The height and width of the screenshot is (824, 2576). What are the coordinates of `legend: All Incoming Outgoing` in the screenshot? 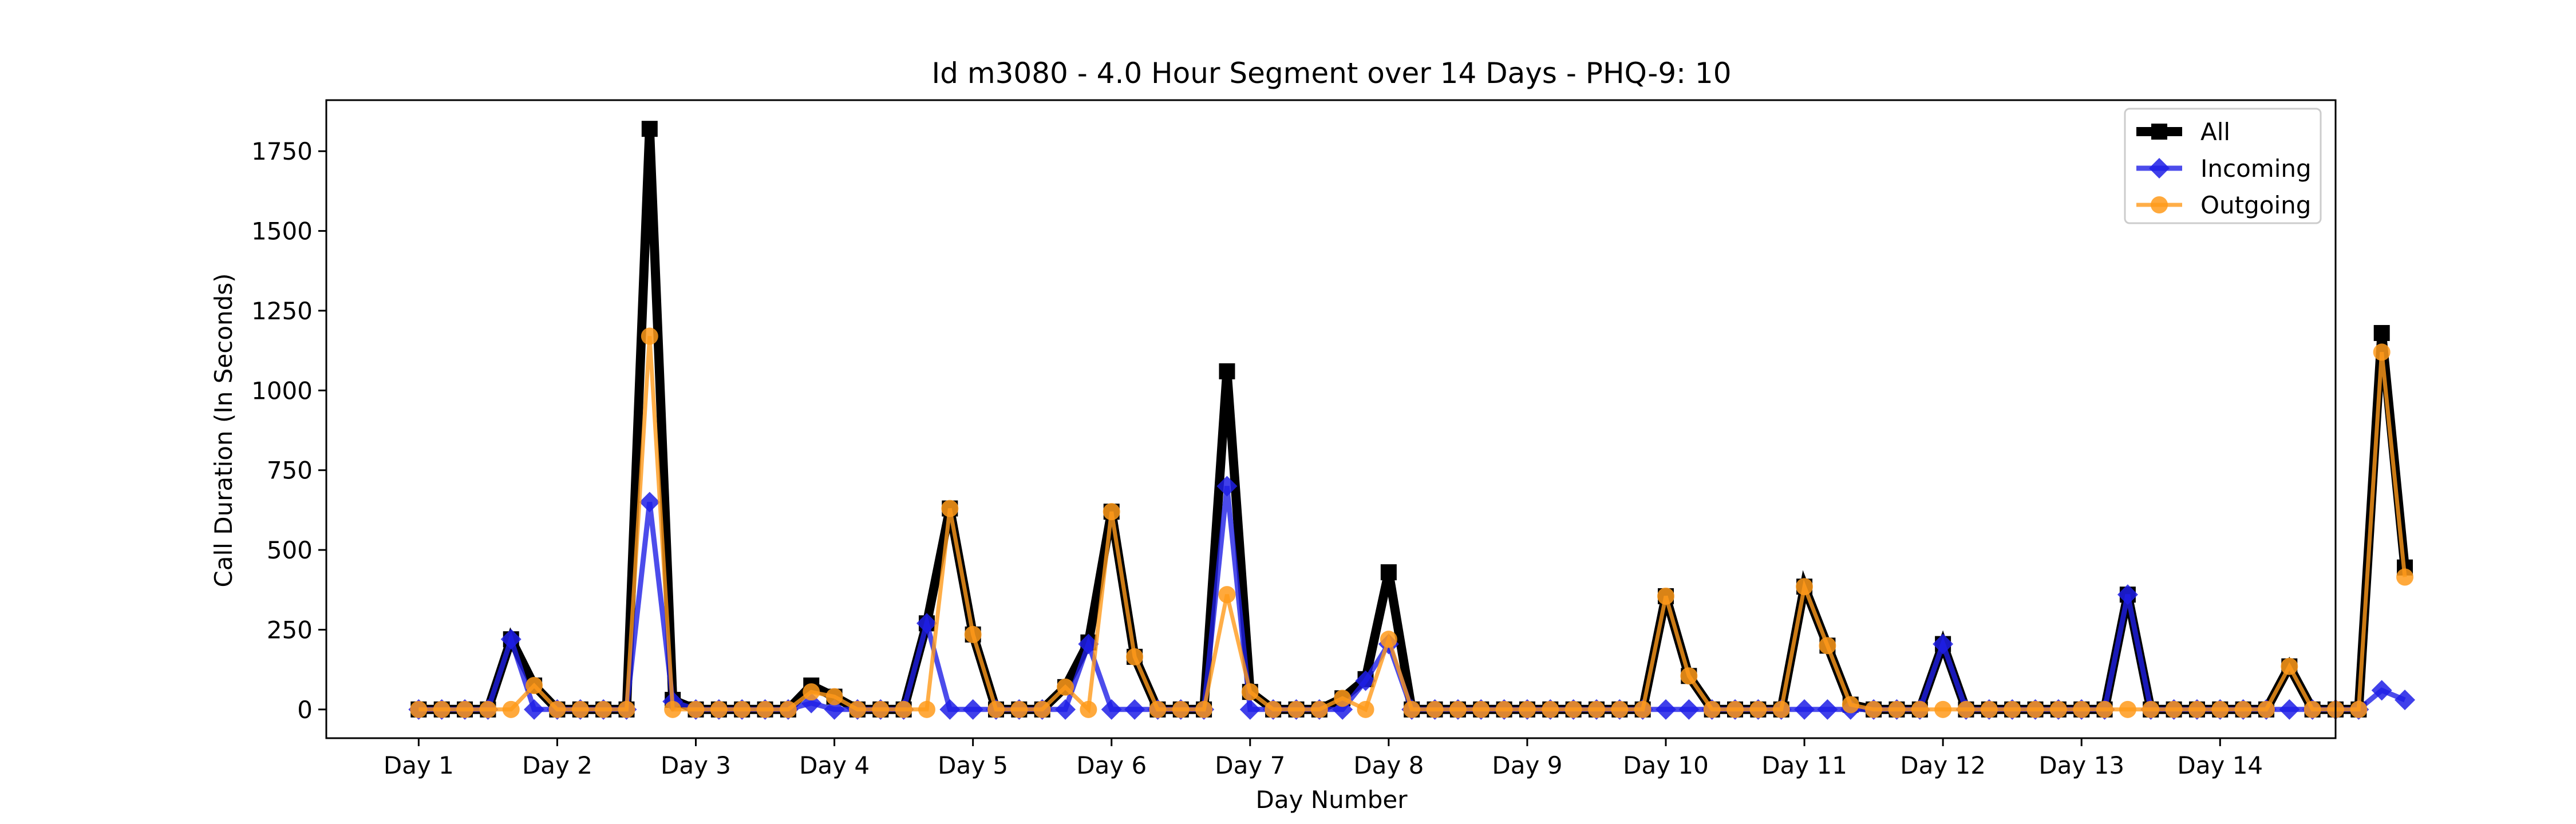 It's located at (2223, 166).